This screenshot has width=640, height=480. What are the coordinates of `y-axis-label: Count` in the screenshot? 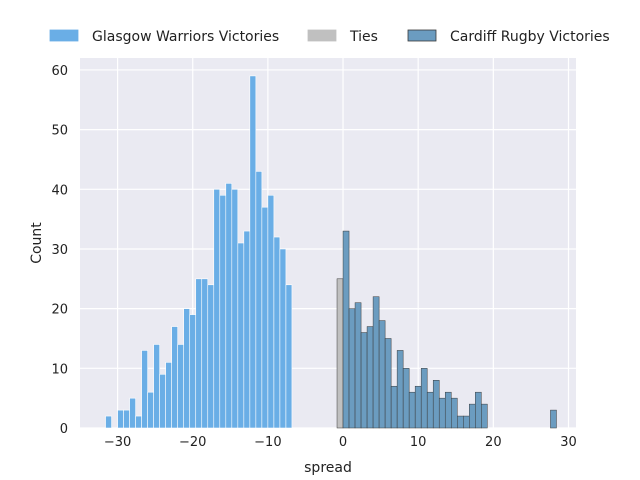 It's located at (37, 243).